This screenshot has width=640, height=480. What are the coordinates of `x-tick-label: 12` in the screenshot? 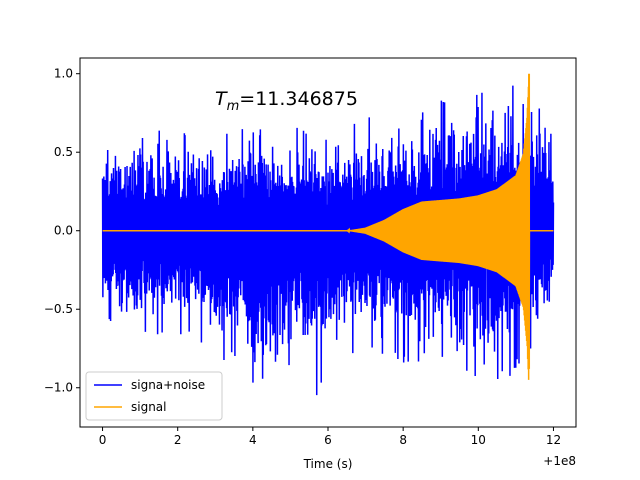 It's located at (553, 440).